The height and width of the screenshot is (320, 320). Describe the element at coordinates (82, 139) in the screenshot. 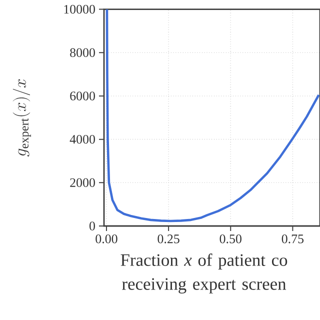

I see `y-tick-label: 4000` at that location.